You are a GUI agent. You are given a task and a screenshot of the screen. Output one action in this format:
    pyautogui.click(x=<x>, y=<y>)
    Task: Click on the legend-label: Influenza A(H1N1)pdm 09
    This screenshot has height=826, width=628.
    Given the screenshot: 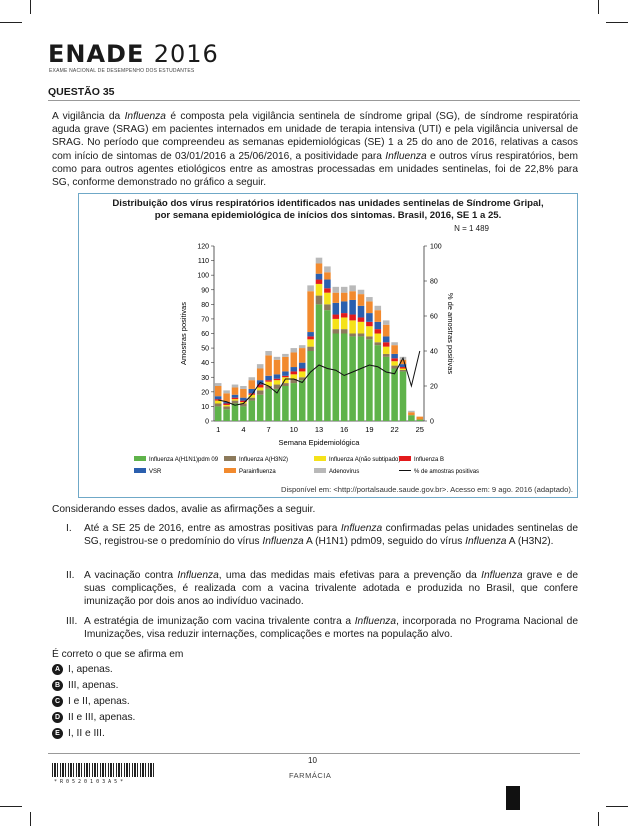 What is the action you would take?
    pyautogui.click(x=184, y=460)
    